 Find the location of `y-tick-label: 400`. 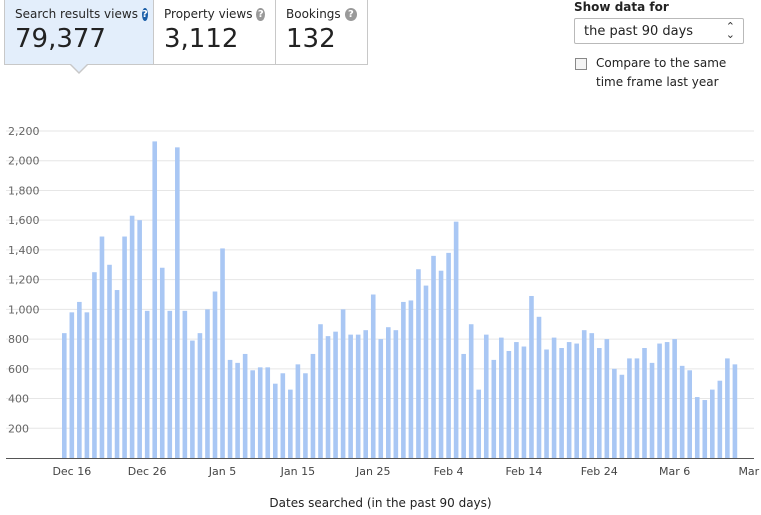

y-tick-label: 400 is located at coordinates (18, 399).